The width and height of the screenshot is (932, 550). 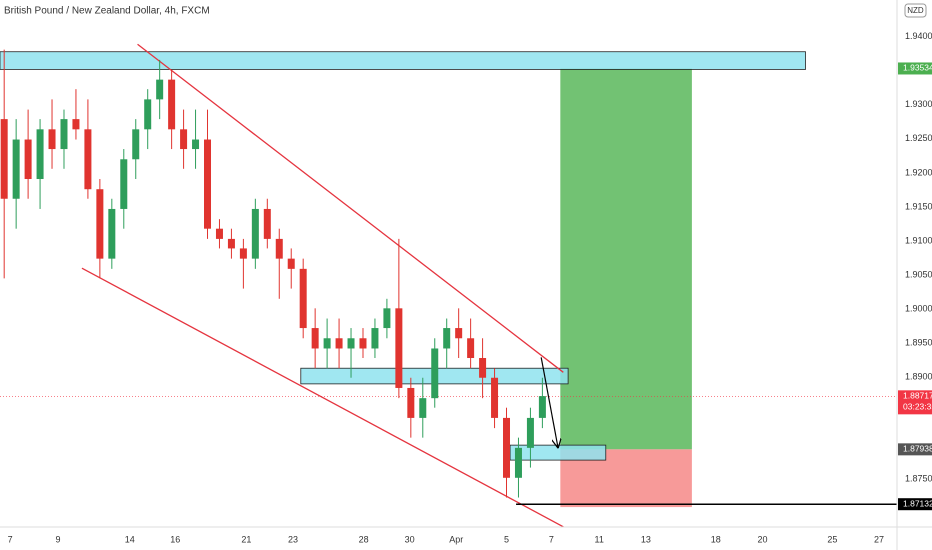 What do you see at coordinates (918, 206) in the screenshot?
I see `y-tick-label: 1.91500` at bounding box center [918, 206].